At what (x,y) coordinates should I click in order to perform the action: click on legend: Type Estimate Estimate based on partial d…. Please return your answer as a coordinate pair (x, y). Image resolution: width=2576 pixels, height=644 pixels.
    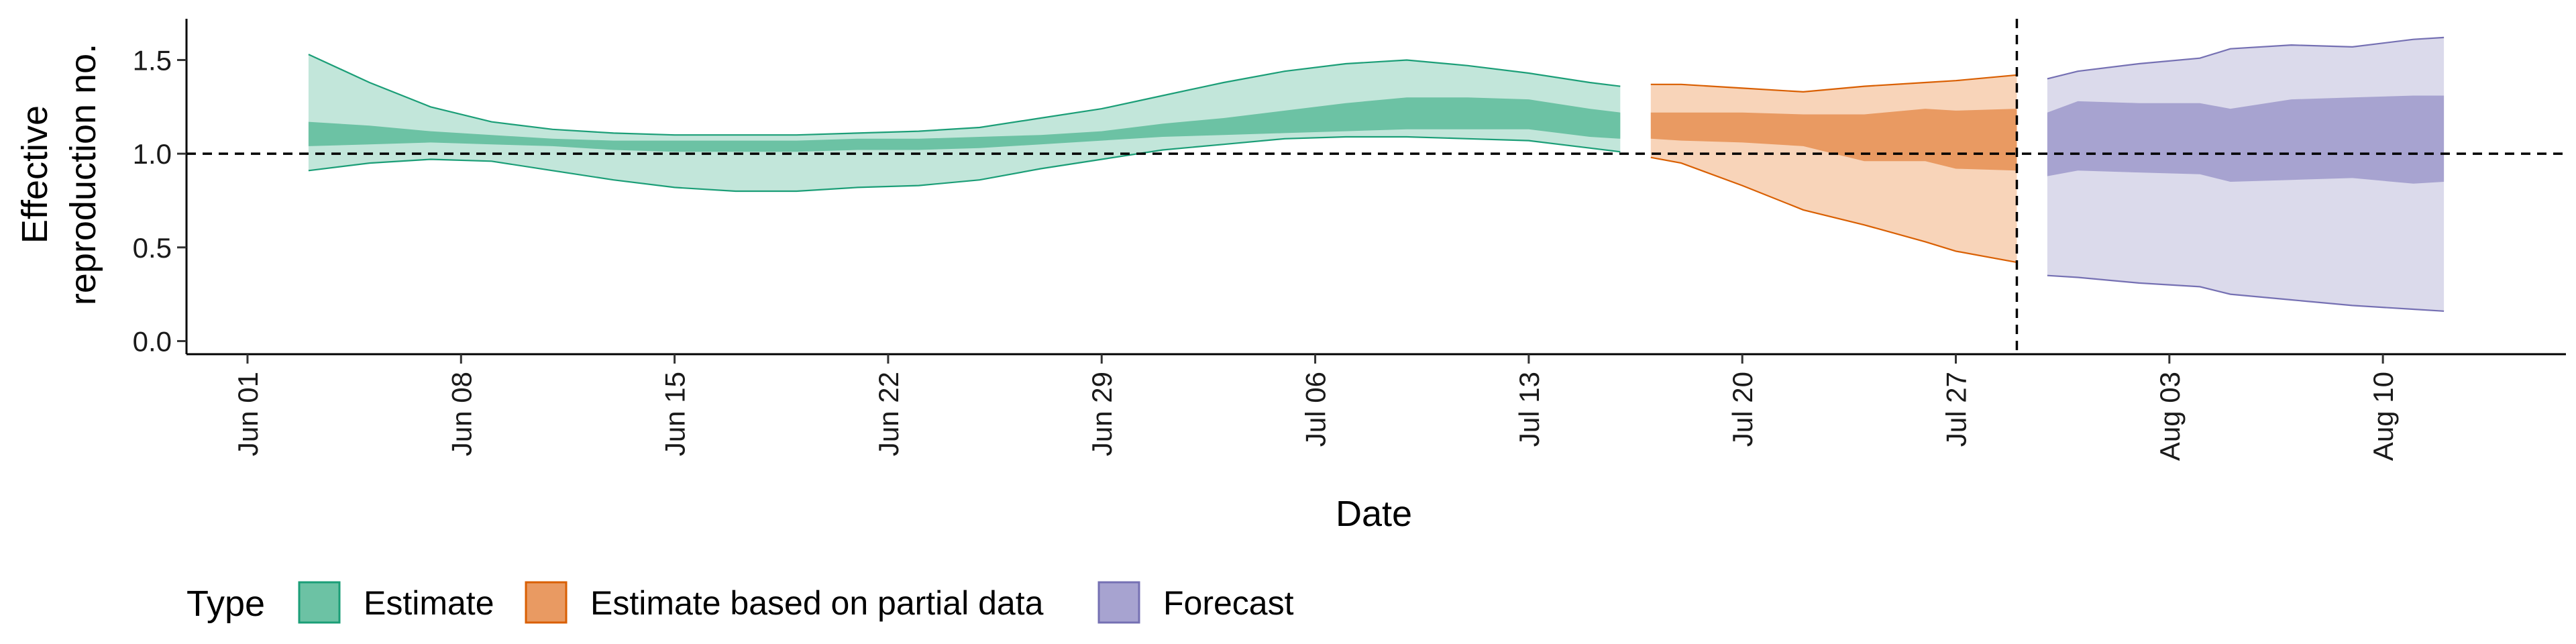
    Looking at the image, I should click on (740, 602).